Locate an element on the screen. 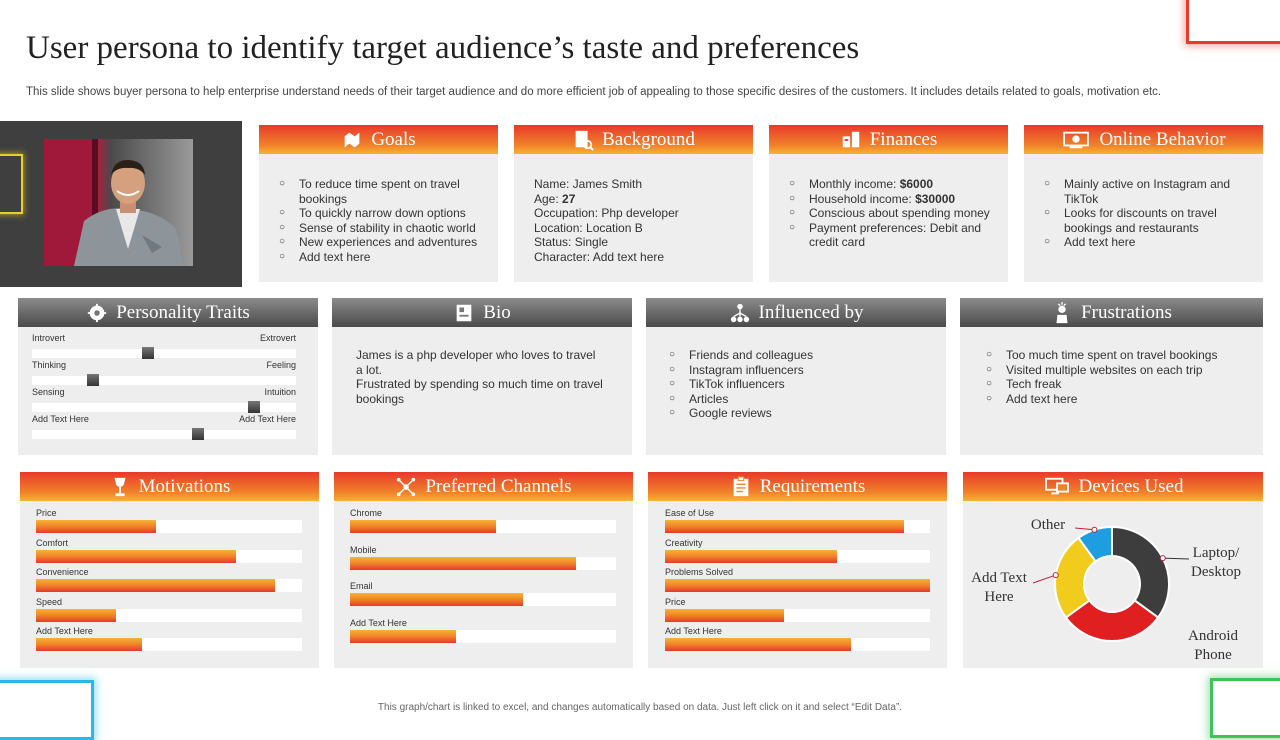 The height and width of the screenshot is (740, 1280). requirements-header: Requirements is located at coordinates (797, 486).